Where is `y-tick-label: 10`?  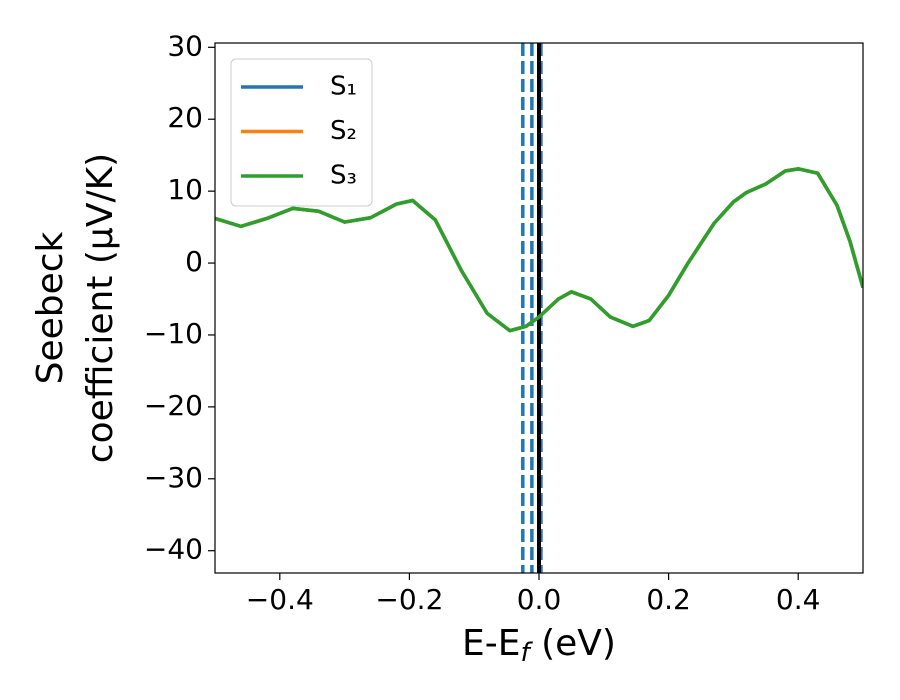
y-tick-label: 10 is located at coordinates (185, 189).